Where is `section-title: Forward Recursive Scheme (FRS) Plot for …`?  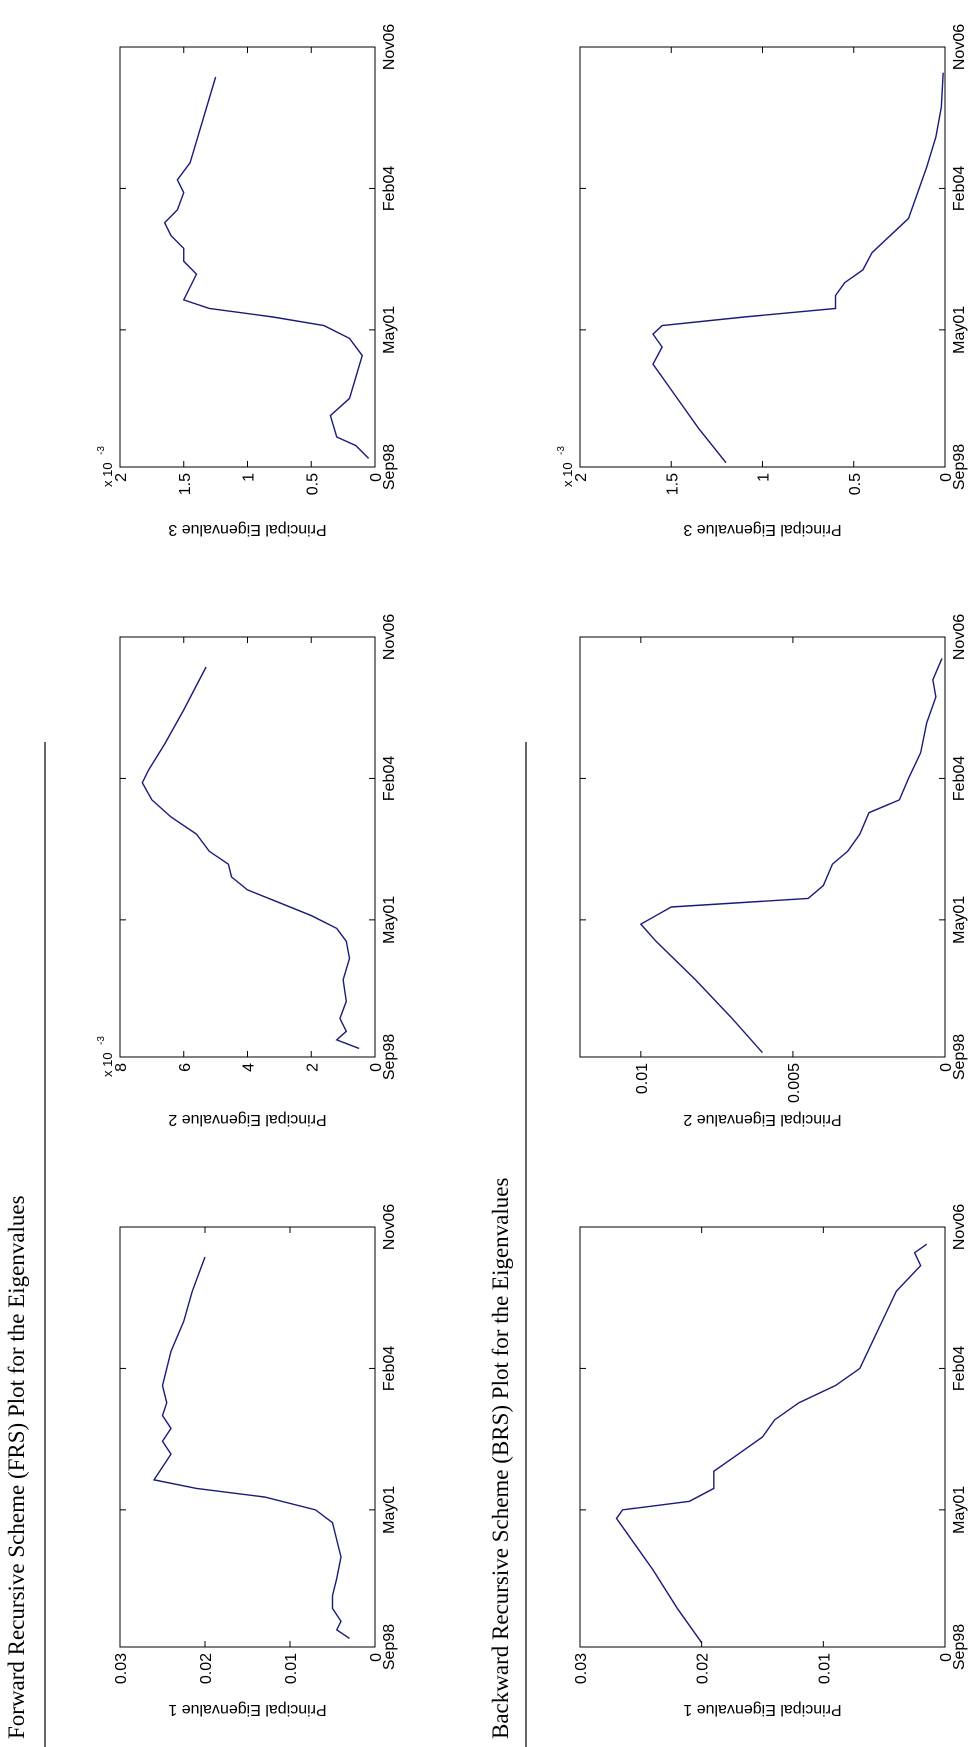 section-title: Forward Recursive Scheme (FRS) Plot for … is located at coordinates (16, 1467).